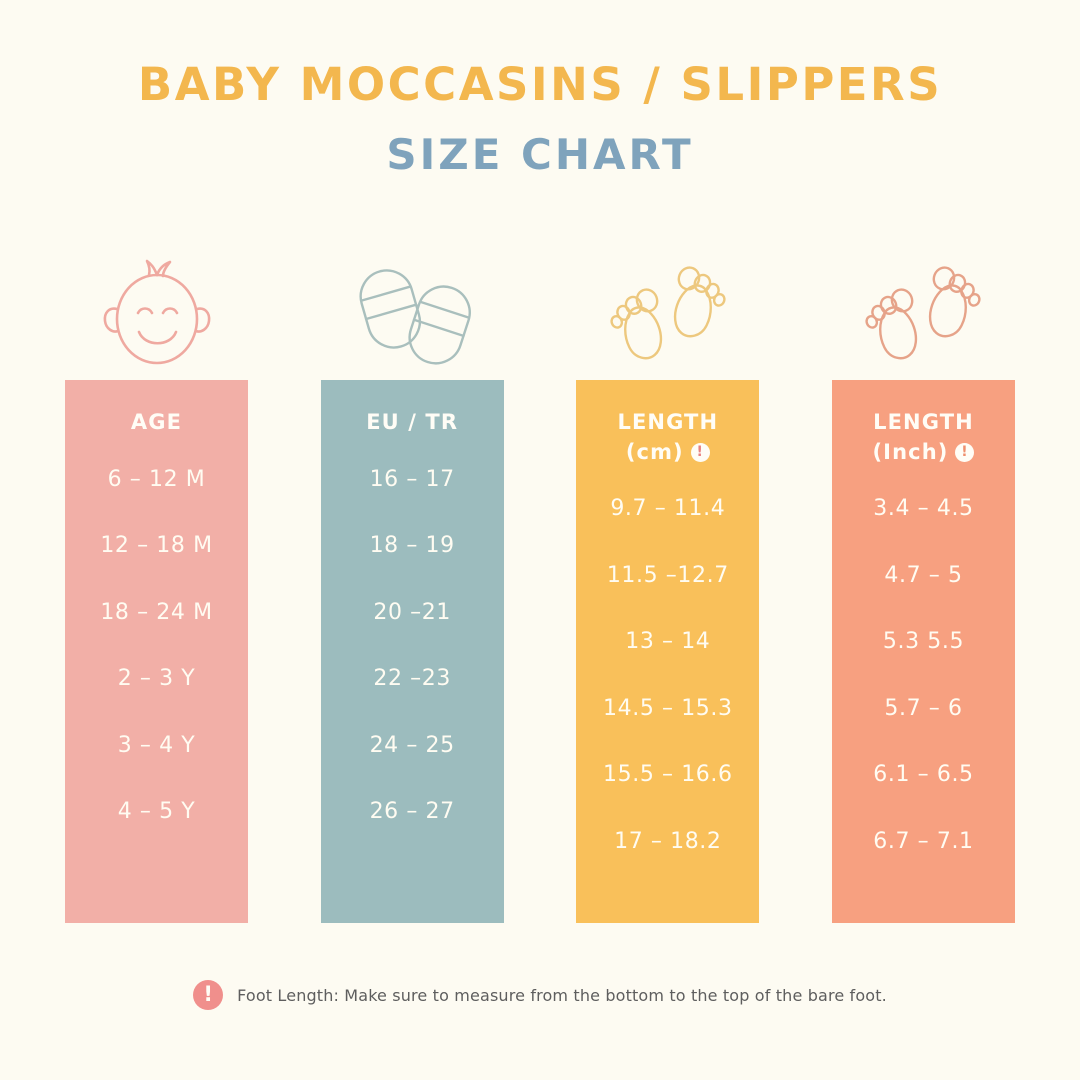 The height and width of the screenshot is (1080, 1080). I want to click on table-row: 6.7 – 7.1, so click(923, 841).